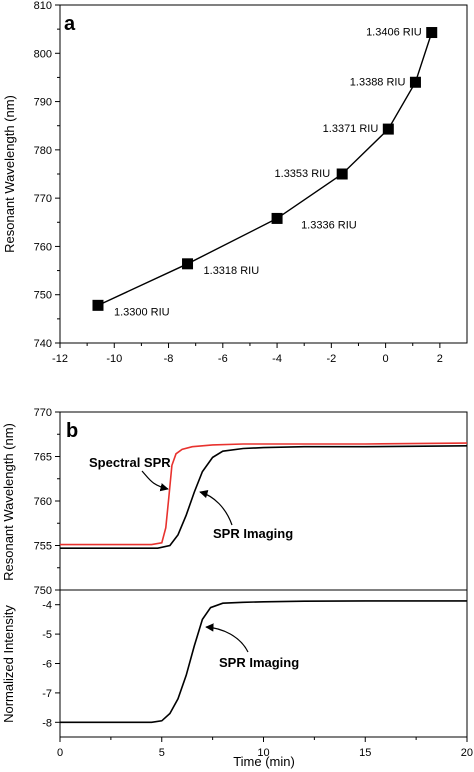 The width and height of the screenshot is (474, 772). I want to click on panel-a-y-axis-title: Resonant Wavelength (nm), so click(9, 174).